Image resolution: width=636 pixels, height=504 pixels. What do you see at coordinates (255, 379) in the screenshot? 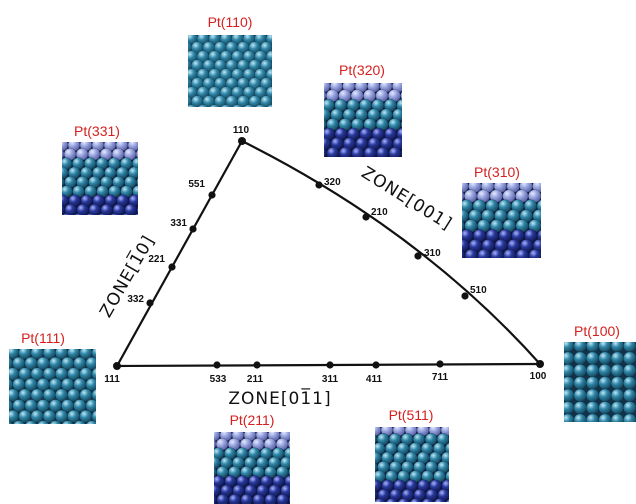
I see `label-211: 211` at bounding box center [255, 379].